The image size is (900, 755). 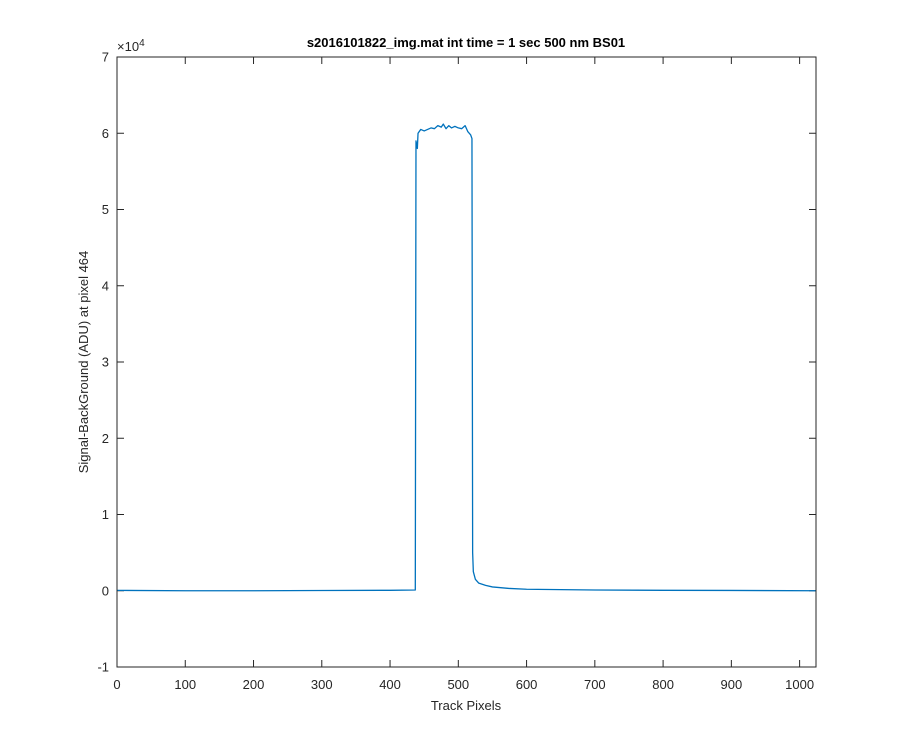 I want to click on y-tick-label: -1, so click(x=103, y=667).